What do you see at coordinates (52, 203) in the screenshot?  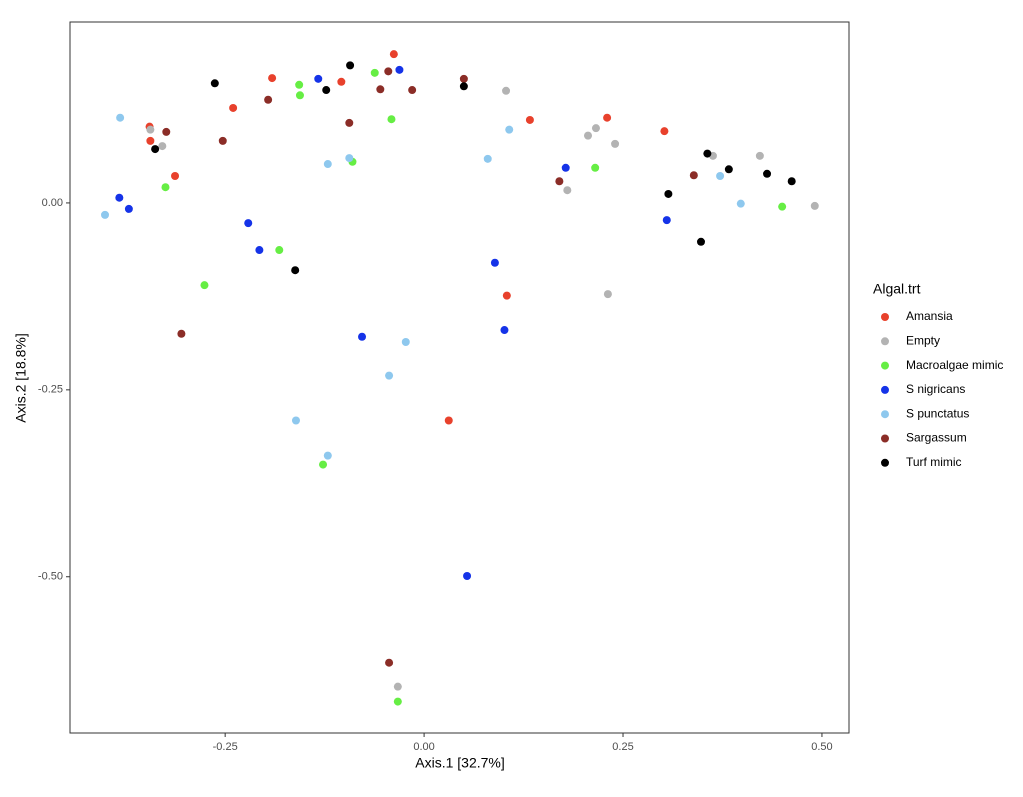 I see `y-tick-label: 0.00` at bounding box center [52, 203].